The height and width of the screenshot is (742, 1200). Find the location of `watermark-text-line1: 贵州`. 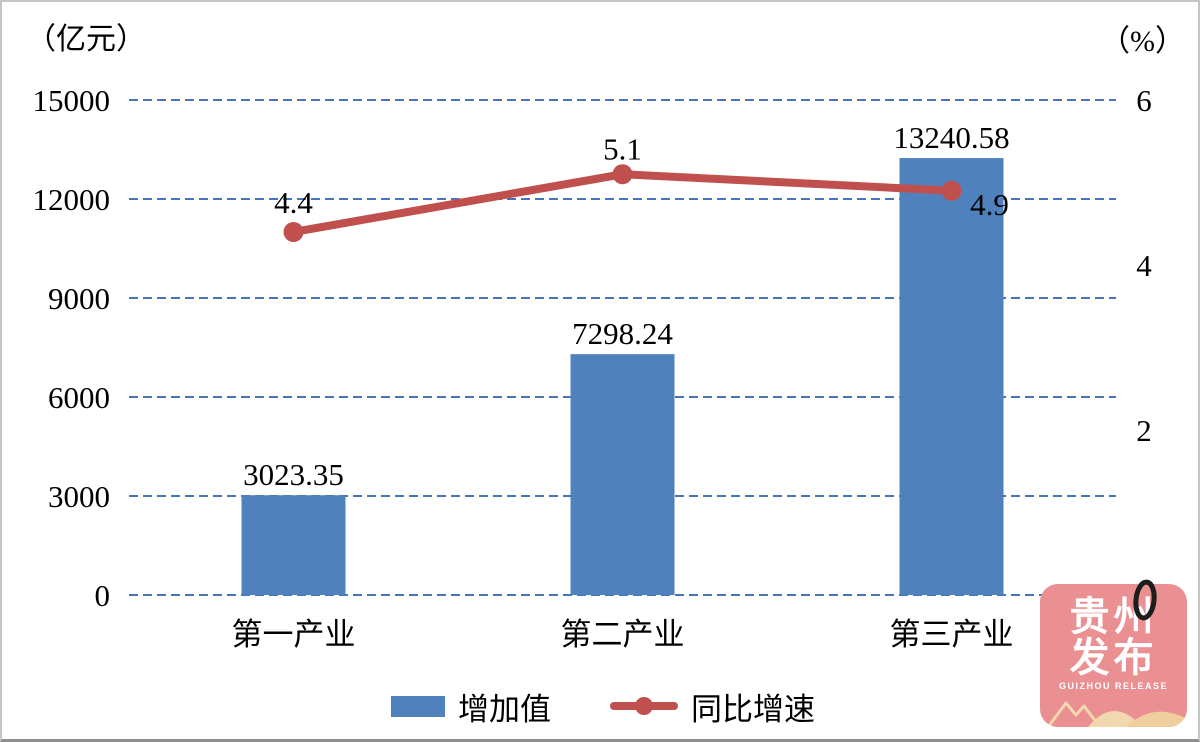

watermark-text-line1: 贵州 is located at coordinates (1113, 617).